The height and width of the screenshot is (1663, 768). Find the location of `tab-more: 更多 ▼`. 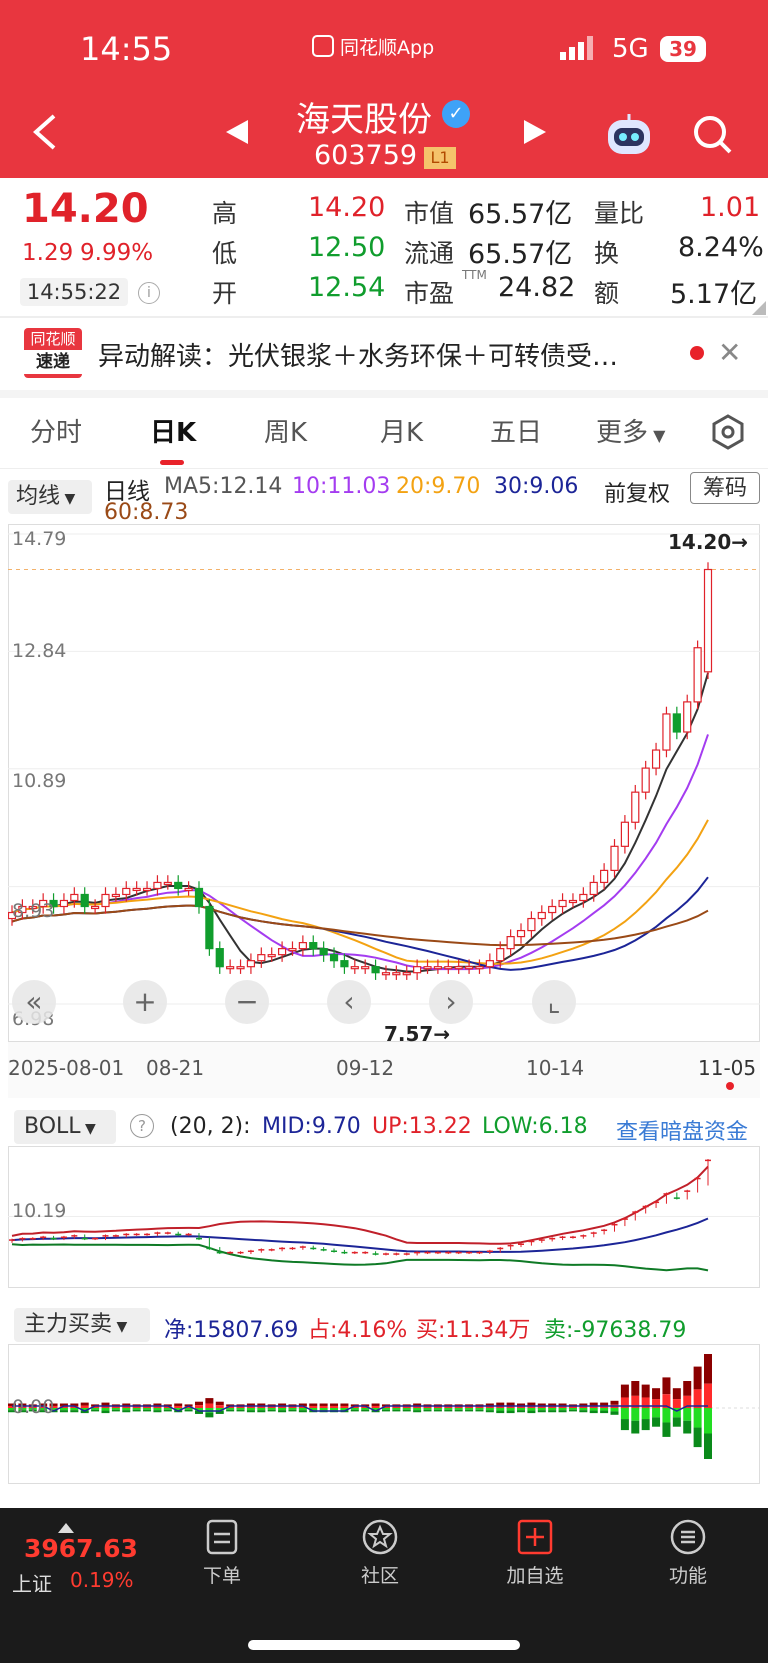

tab-more: 更多 ▼ is located at coordinates (631, 433).